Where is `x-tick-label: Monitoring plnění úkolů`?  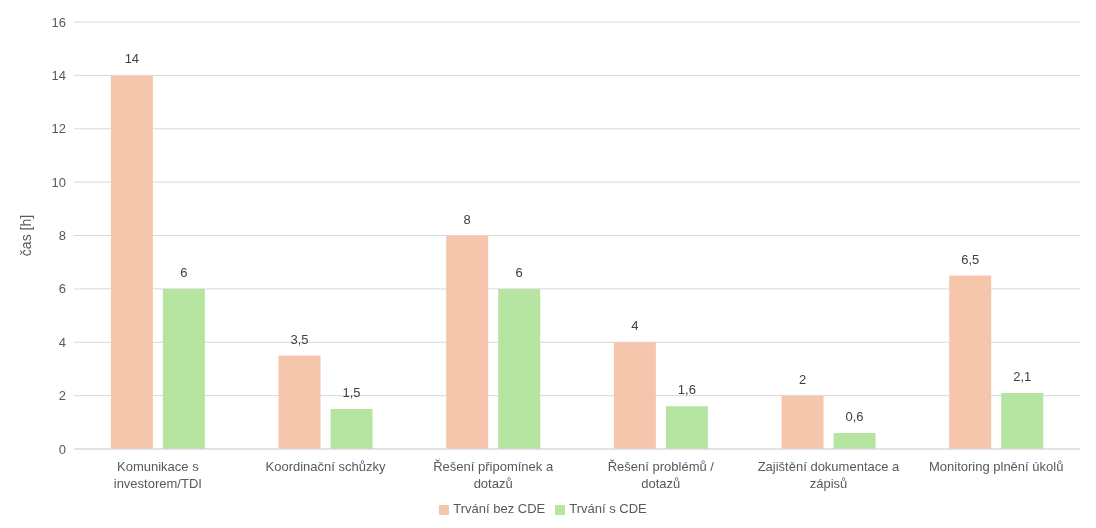 x-tick-label: Monitoring plnění úkolů is located at coordinates (996, 466).